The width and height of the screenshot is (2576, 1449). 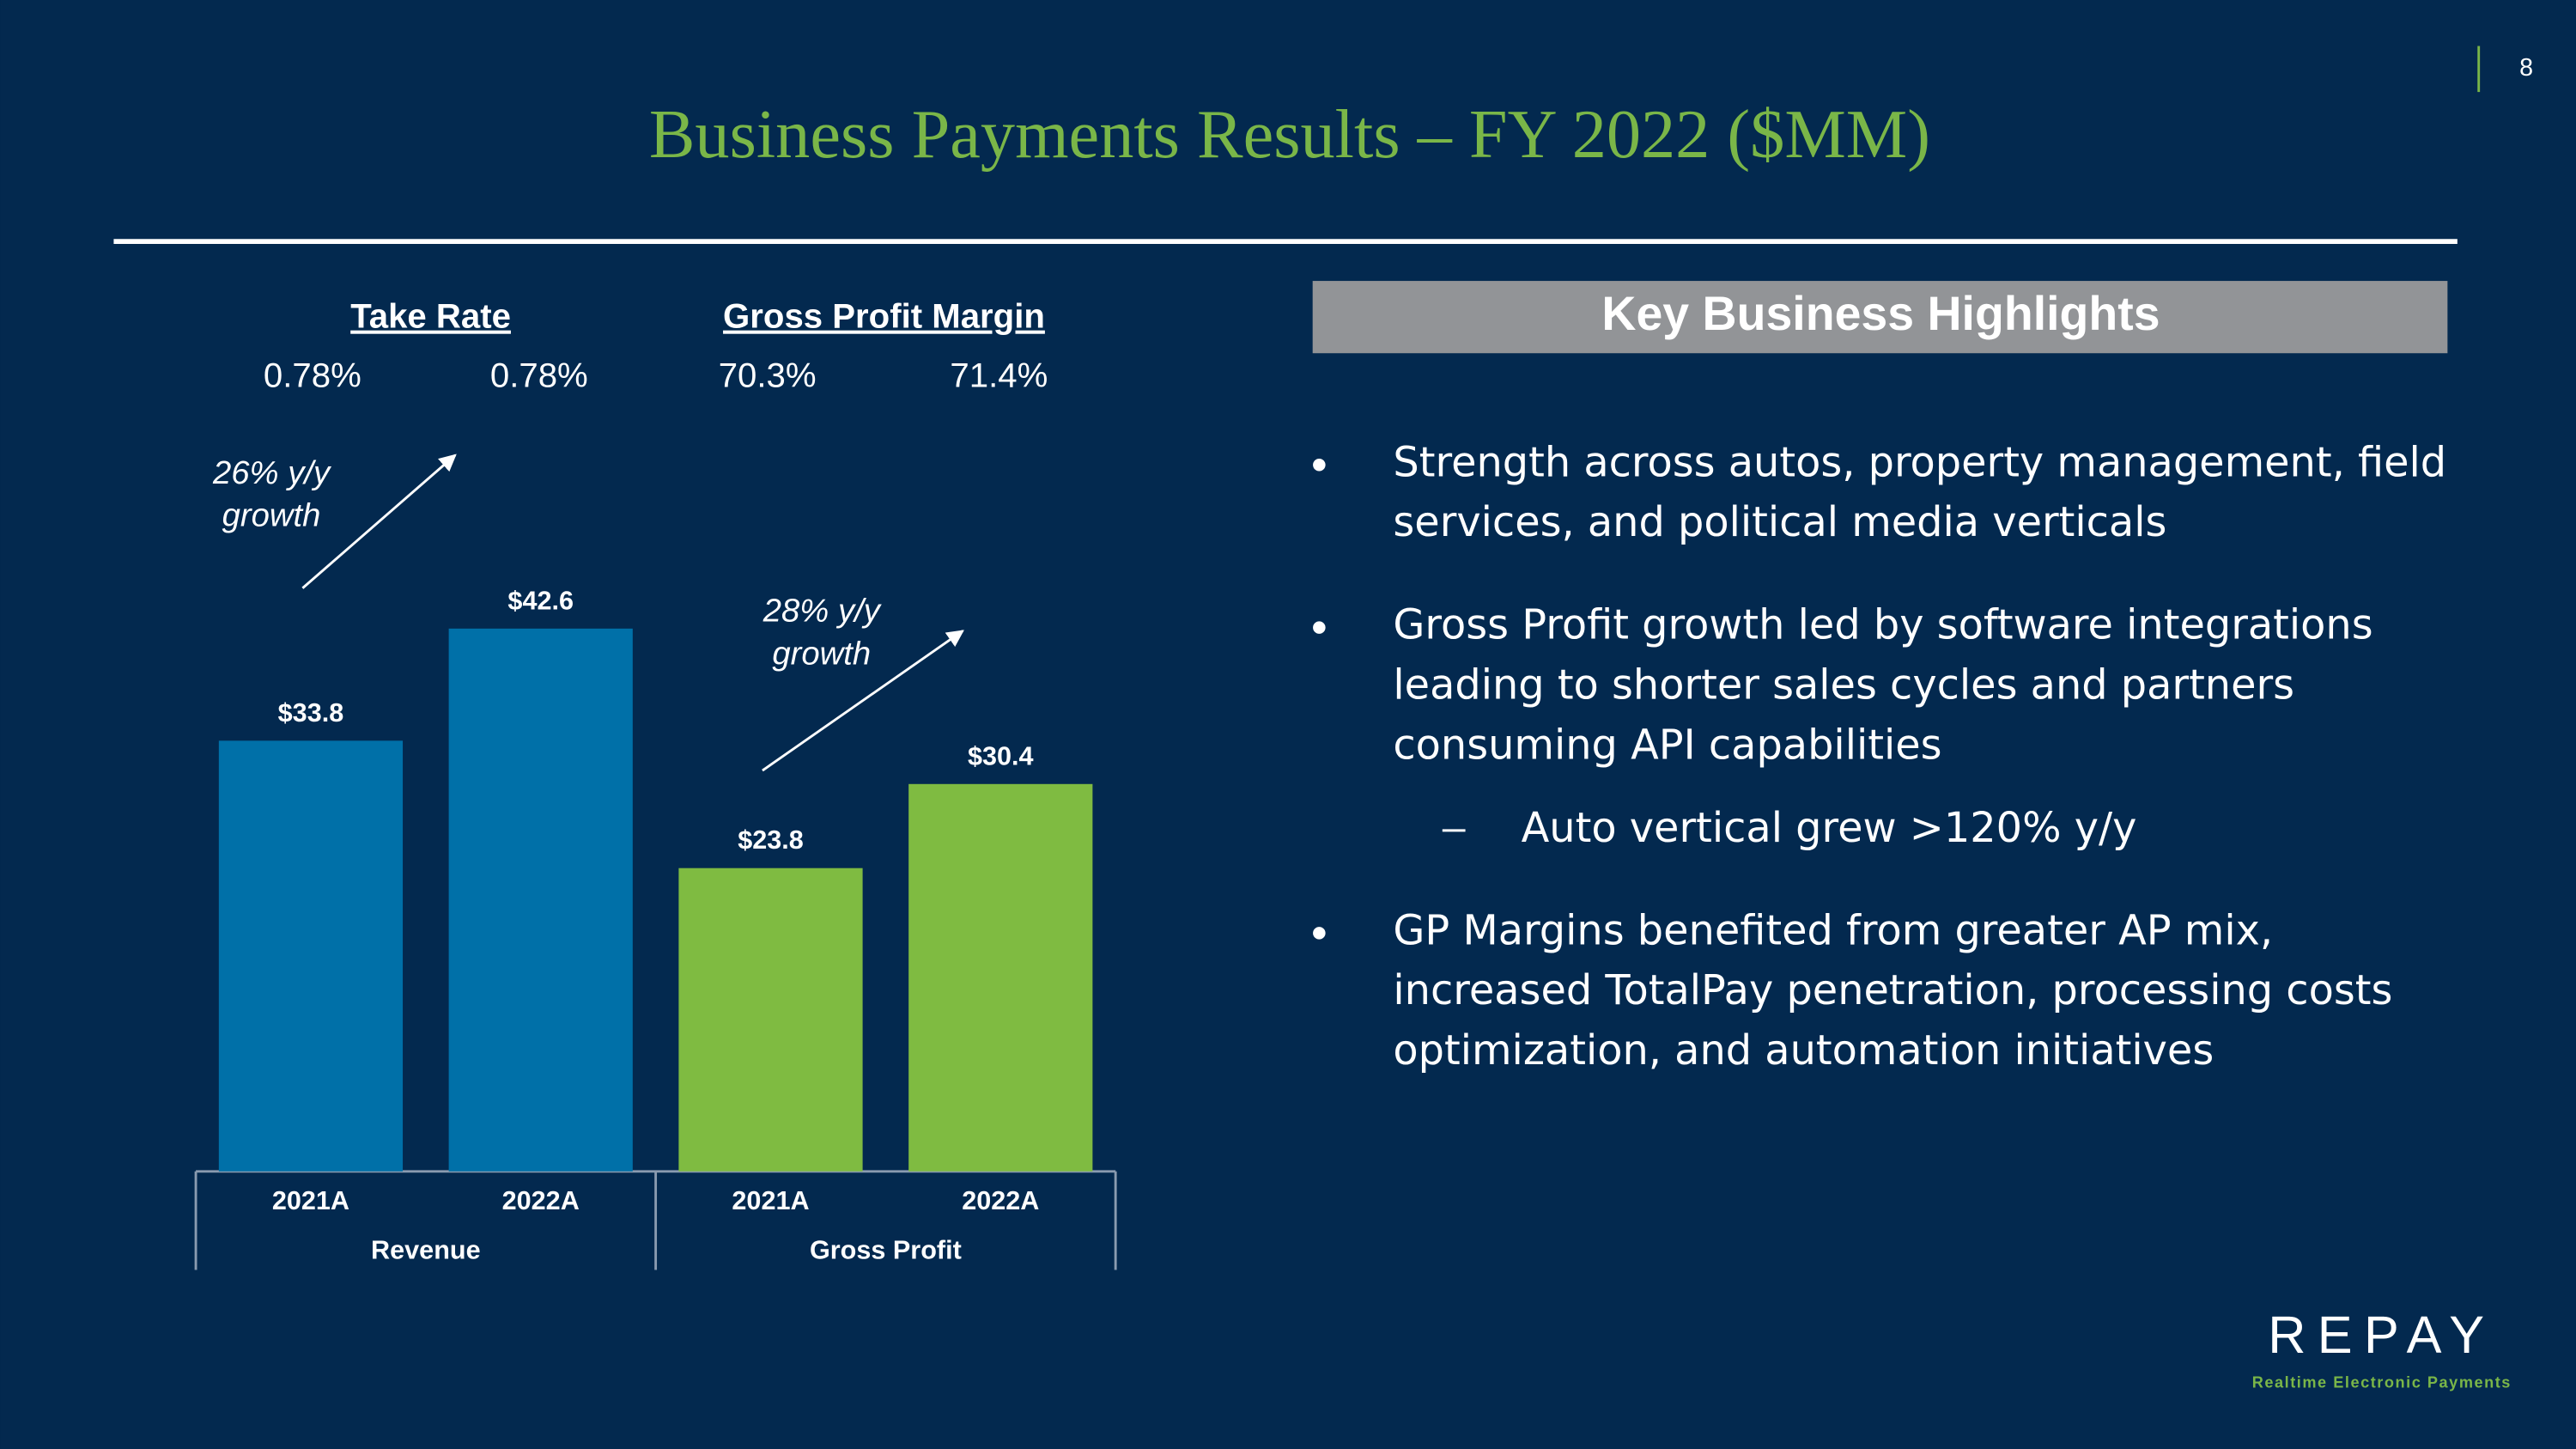 What do you see at coordinates (1001, 755) in the screenshot?
I see `value-label: $30.4` at bounding box center [1001, 755].